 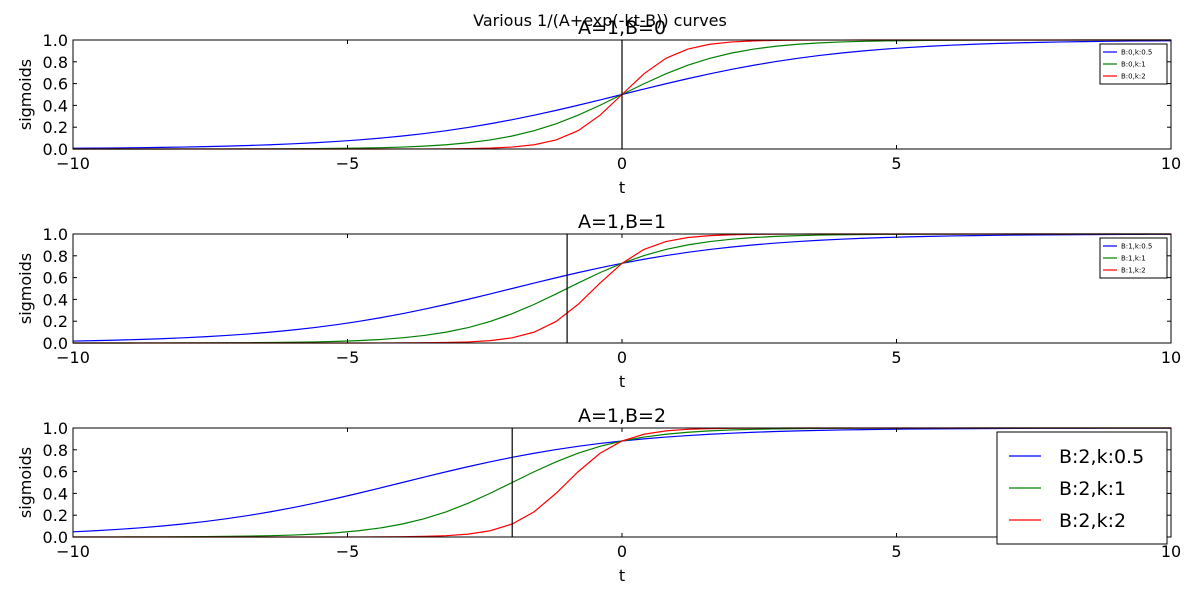 I want to click on legend-label: B:1,k:0.5, so click(x=1136, y=247).